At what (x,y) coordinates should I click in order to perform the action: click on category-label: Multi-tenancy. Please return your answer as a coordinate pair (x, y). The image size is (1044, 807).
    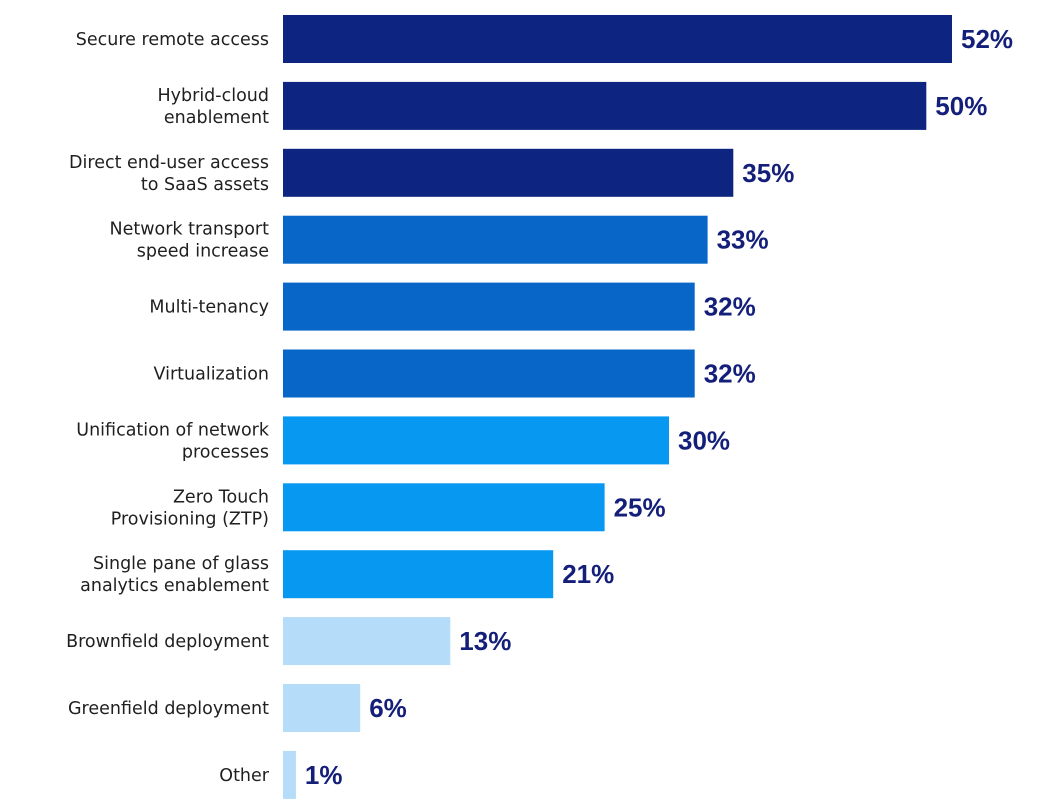
    Looking at the image, I should click on (209, 308).